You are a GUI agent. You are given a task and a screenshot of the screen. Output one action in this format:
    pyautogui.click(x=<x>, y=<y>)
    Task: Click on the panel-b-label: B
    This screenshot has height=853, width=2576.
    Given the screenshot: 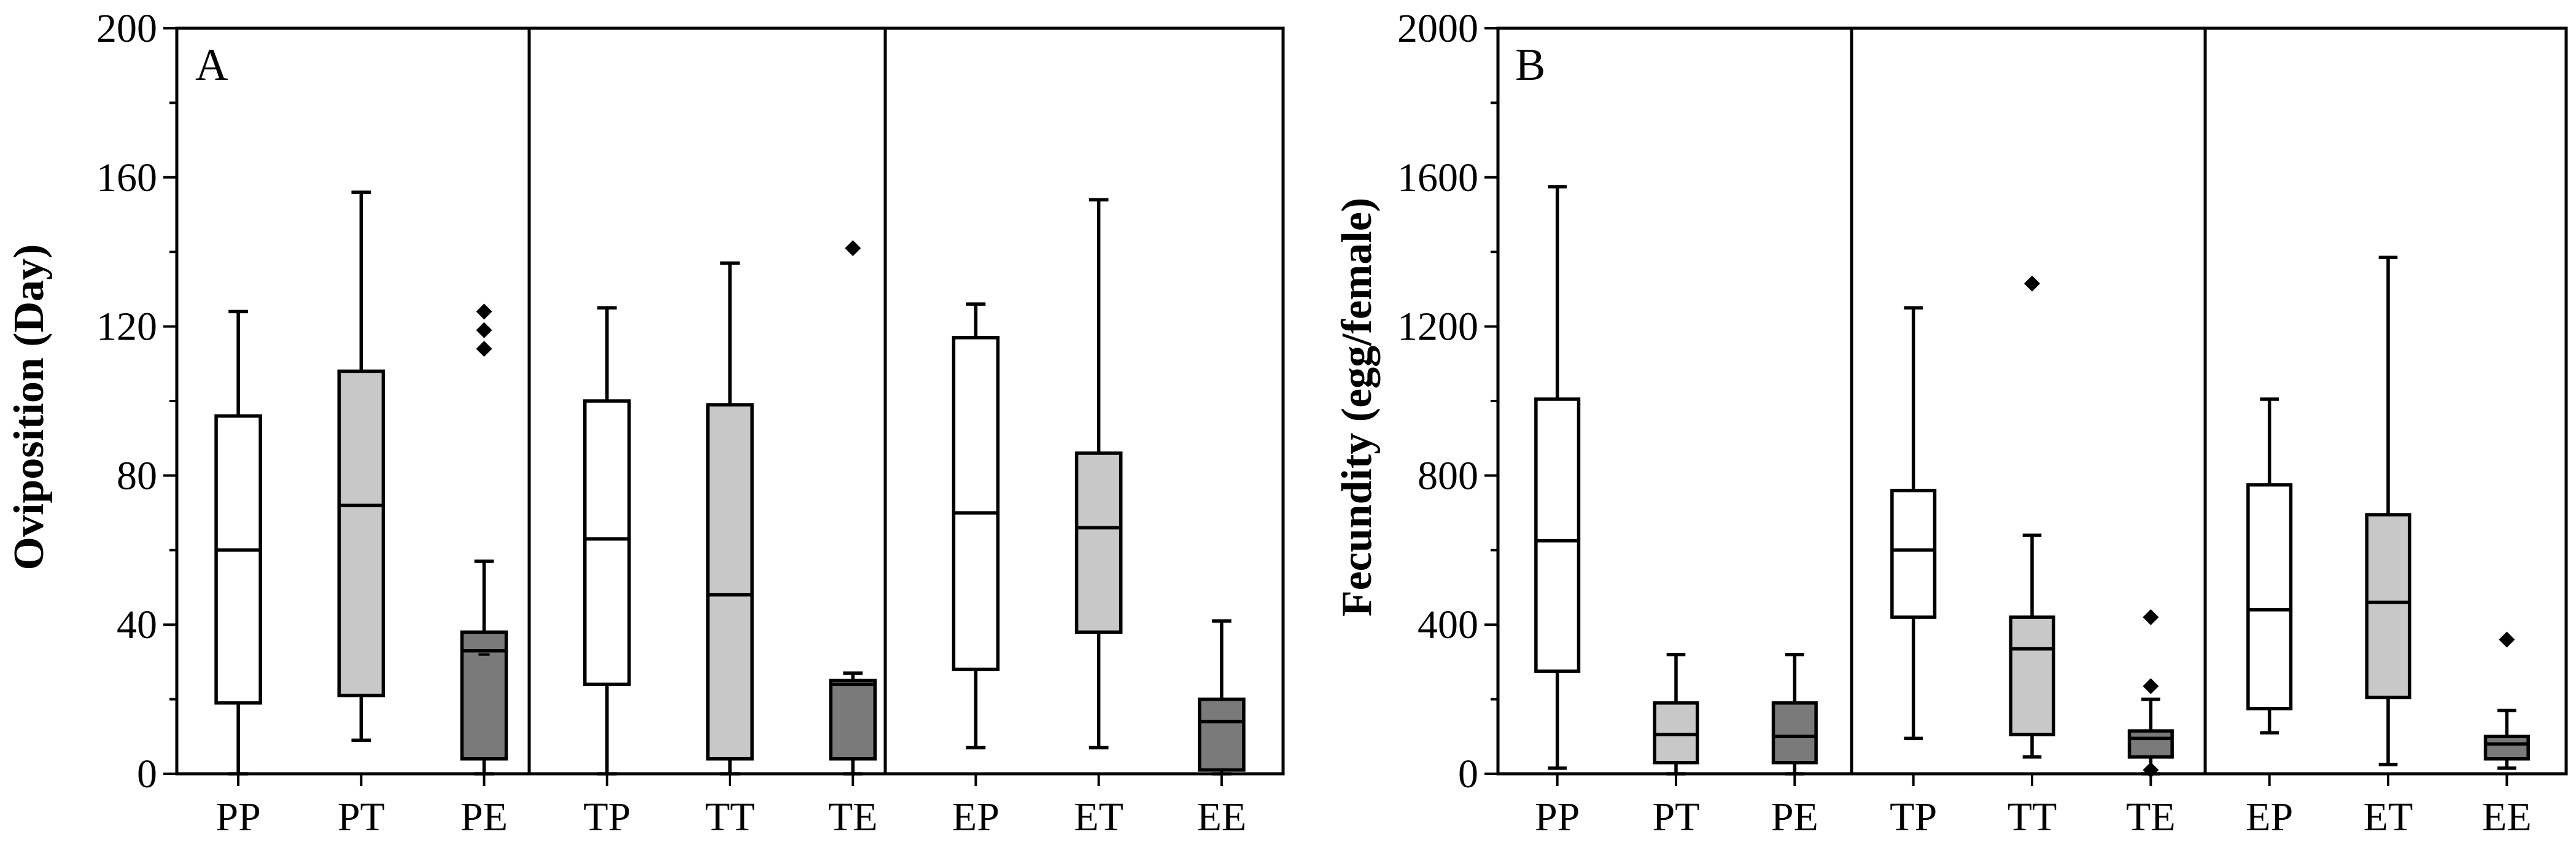 What is the action you would take?
    pyautogui.click(x=1530, y=65)
    